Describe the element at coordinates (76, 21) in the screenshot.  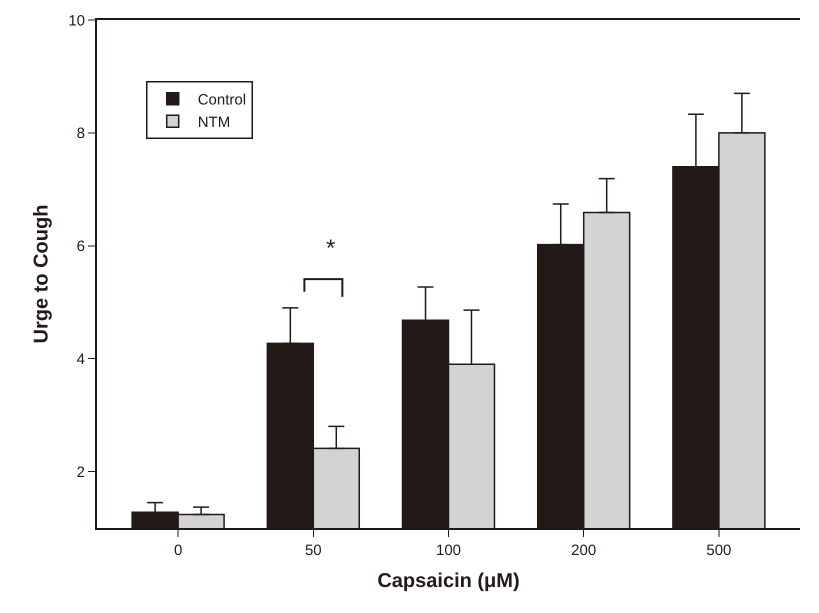
I see `y-tick-label: 10` at that location.